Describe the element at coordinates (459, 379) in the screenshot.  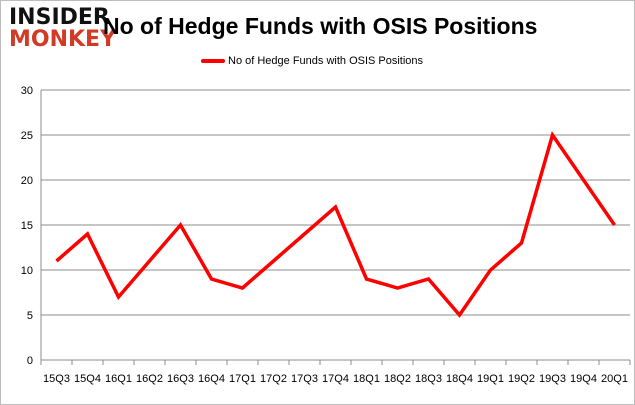
I see `x-tick-label: 18Q4` at that location.